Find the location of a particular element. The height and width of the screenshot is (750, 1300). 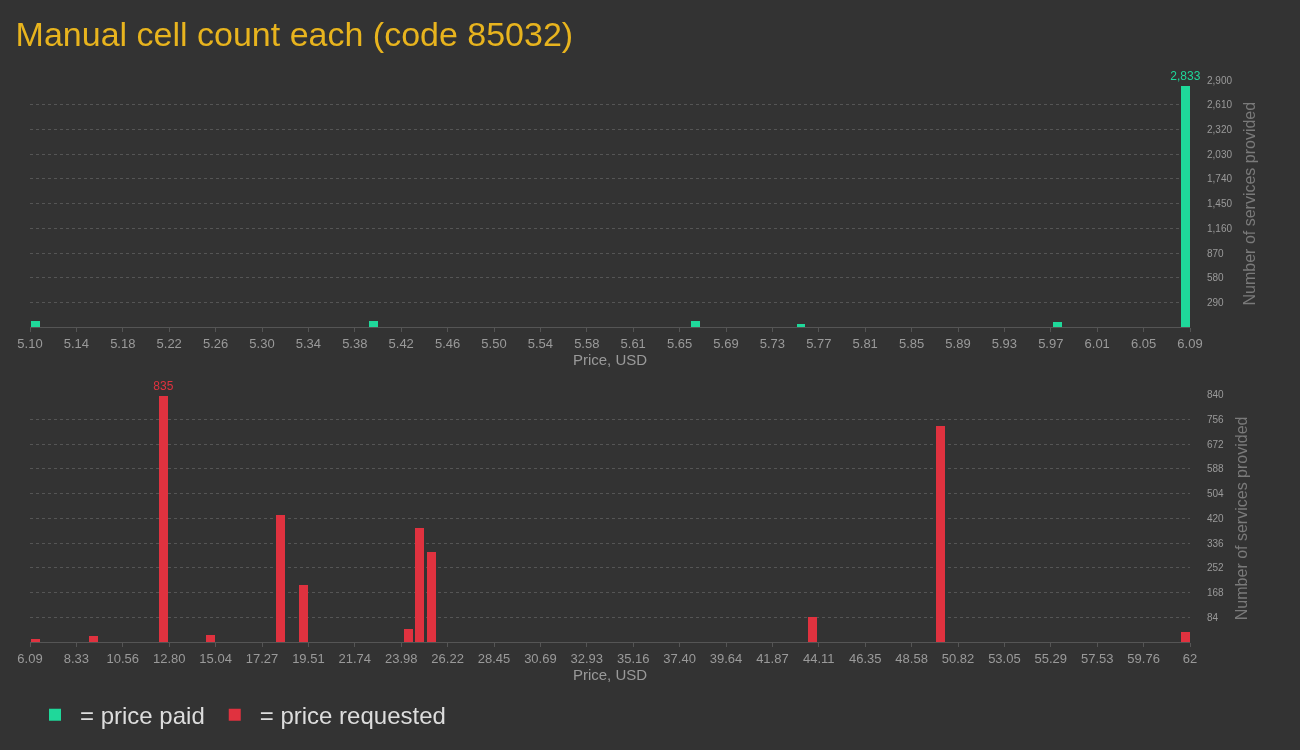

y-tick-label: 672 is located at coordinates (1216, 444).